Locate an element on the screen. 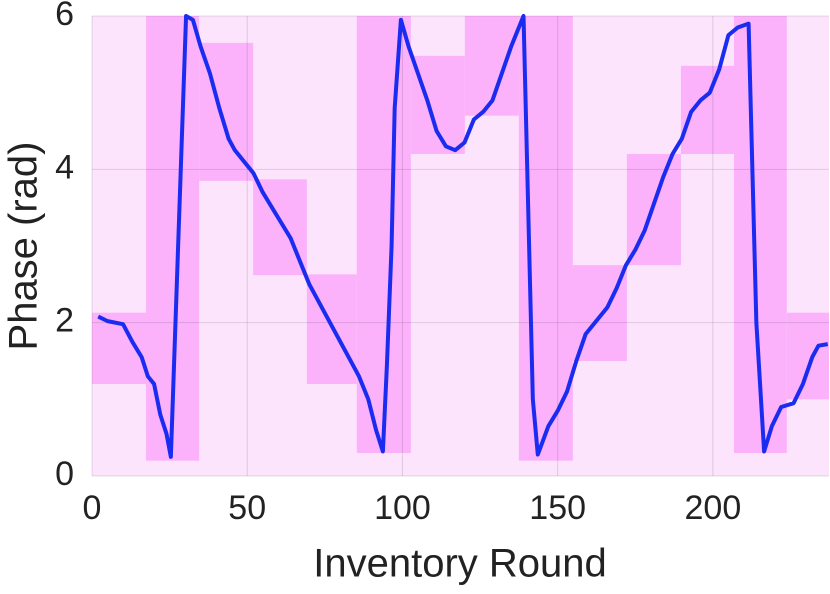 Image resolution: width=830 pixels, height=594 pixels. x-tick-label: 50 is located at coordinates (247, 508).